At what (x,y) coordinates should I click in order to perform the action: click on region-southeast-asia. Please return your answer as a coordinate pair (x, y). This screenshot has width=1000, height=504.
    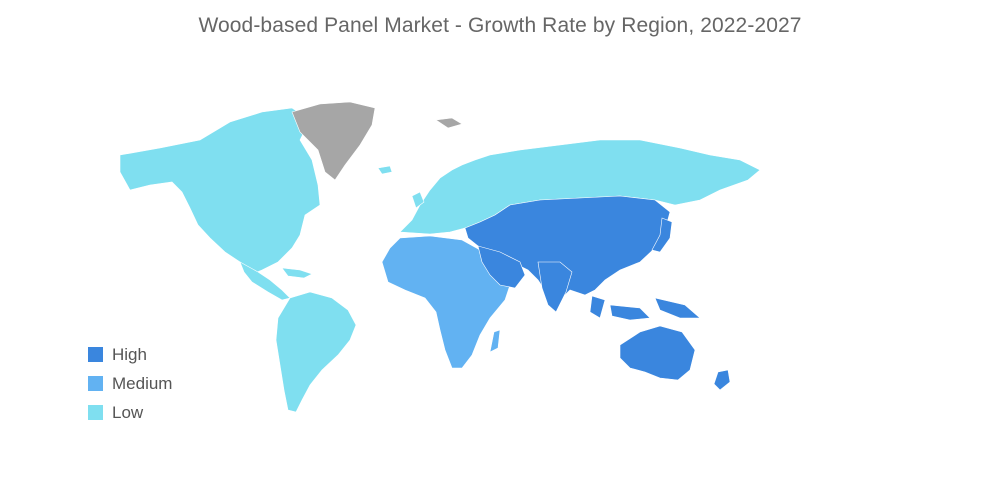
    Looking at the image, I should click on (645, 308).